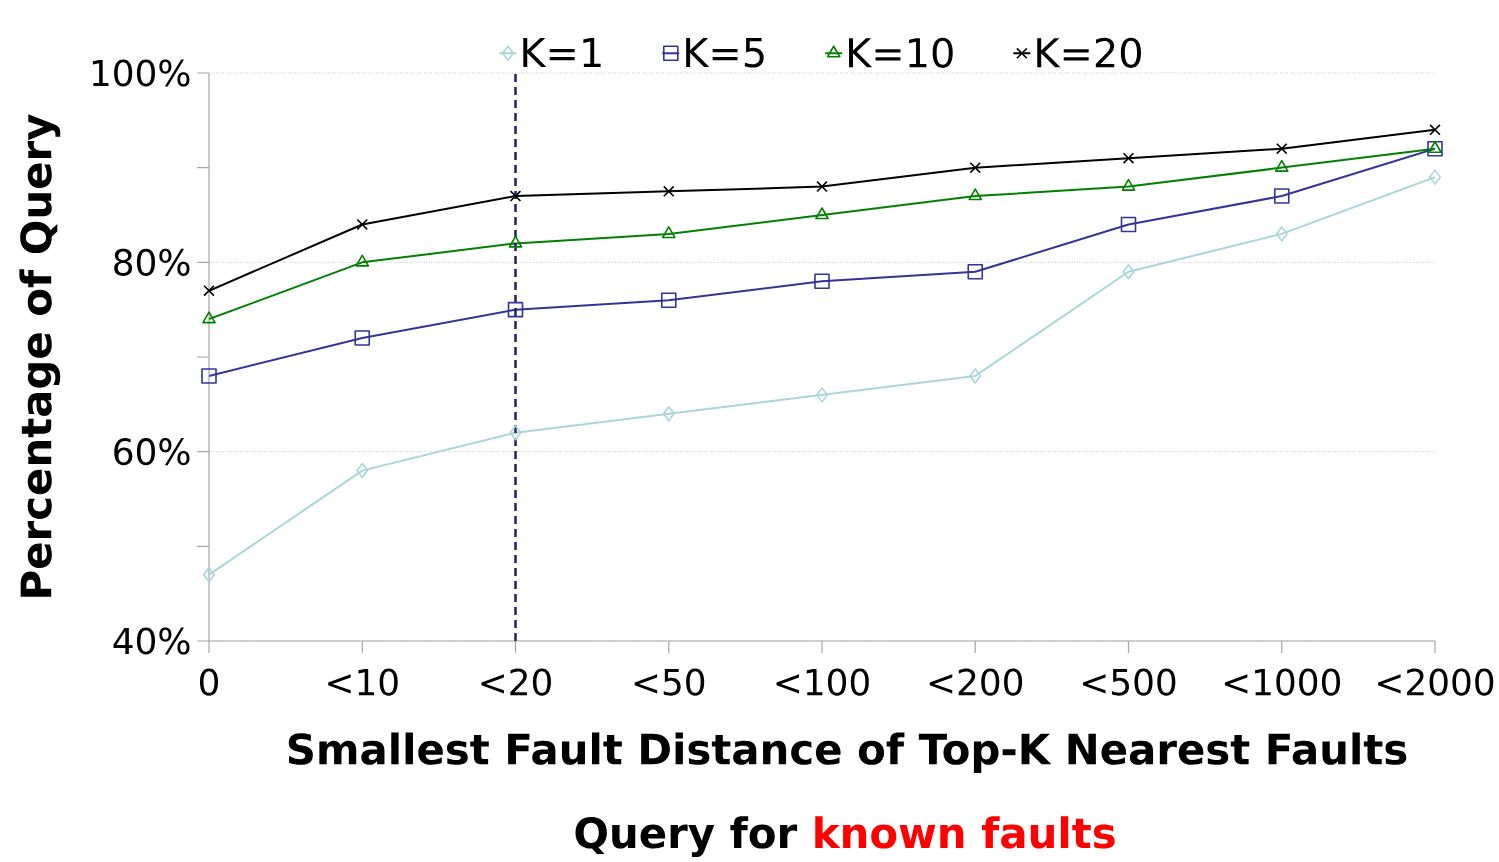  Describe the element at coordinates (1436, 682) in the screenshot. I see `x-tick-label: <2000` at that location.